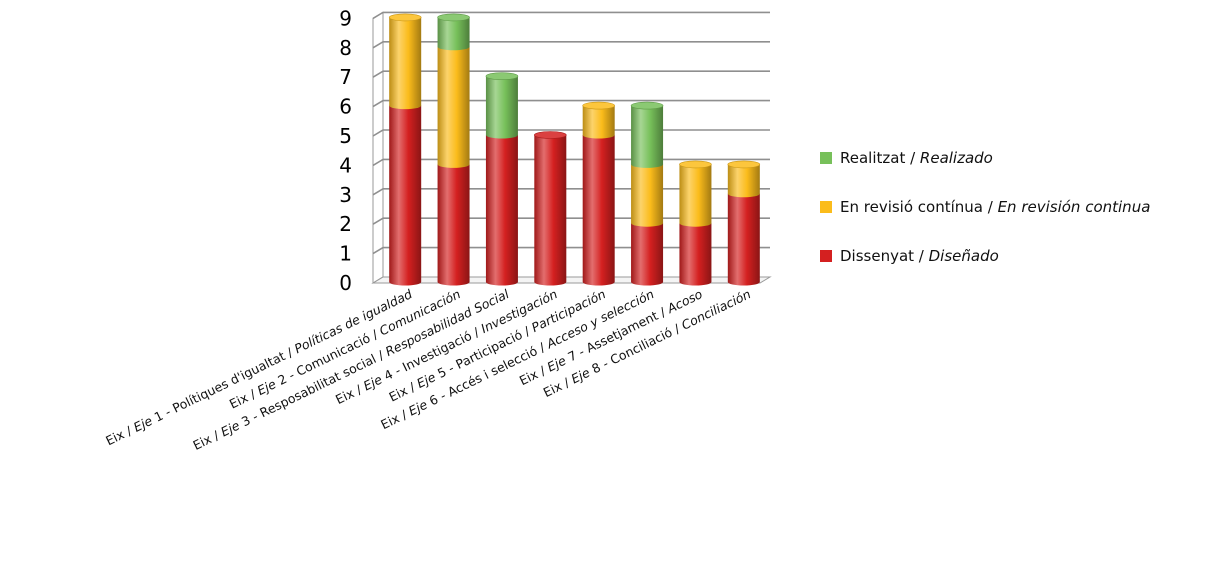  I want to click on legend-item: Dissenyat / Diseñado, so click(909, 256).